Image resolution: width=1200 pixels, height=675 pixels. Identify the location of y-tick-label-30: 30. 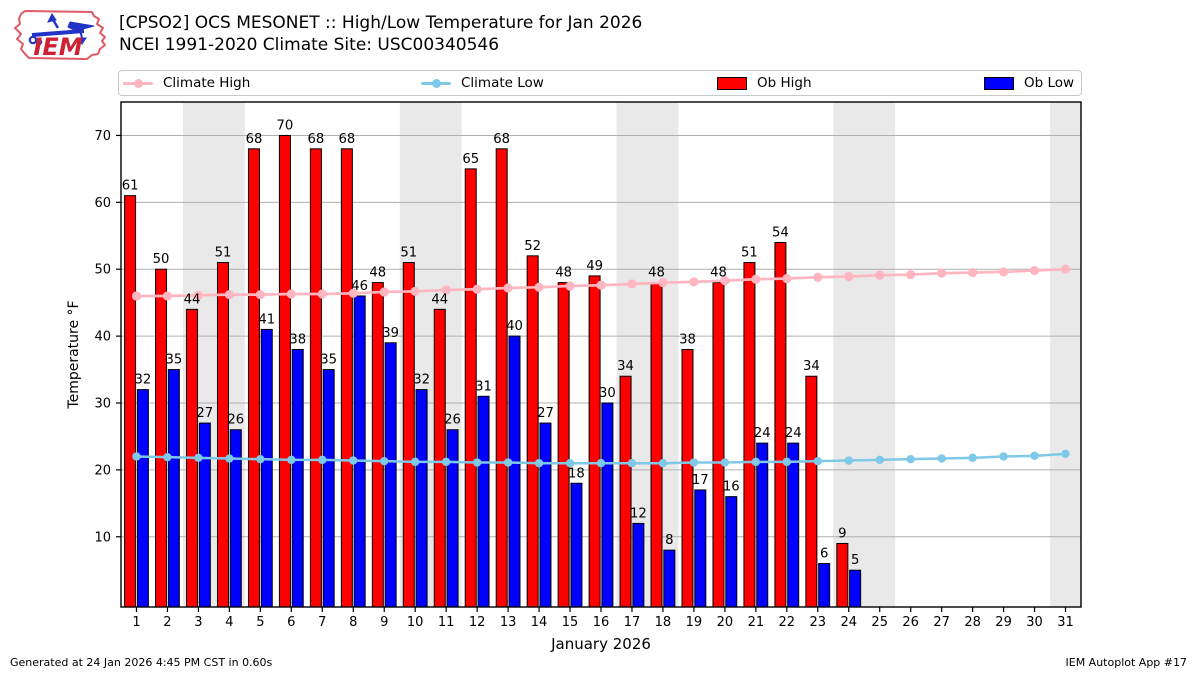
(102, 403).